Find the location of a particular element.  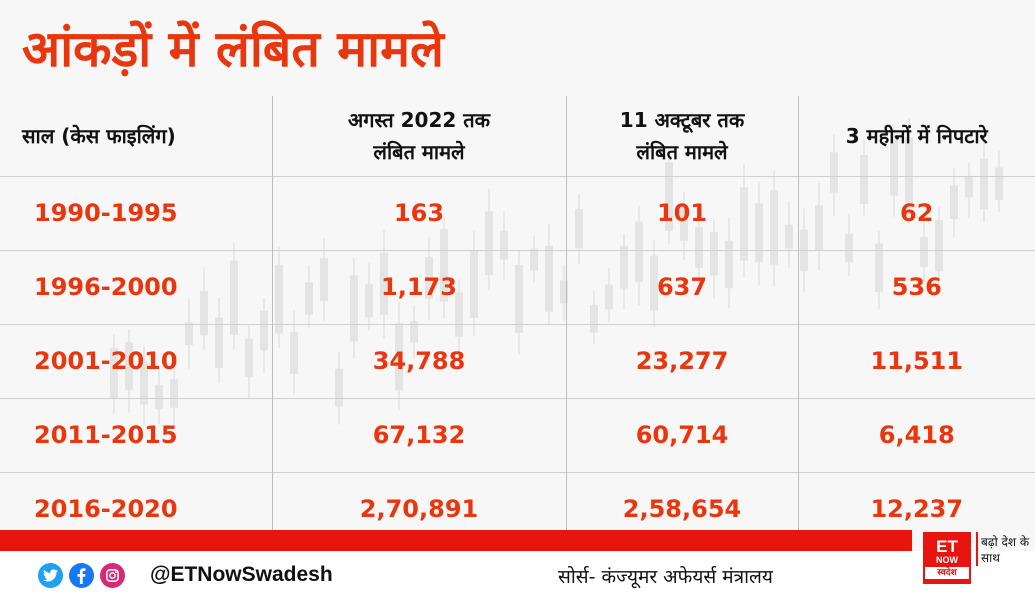

table-row: 1990-1995 163 101 62 is located at coordinates (517, 212).